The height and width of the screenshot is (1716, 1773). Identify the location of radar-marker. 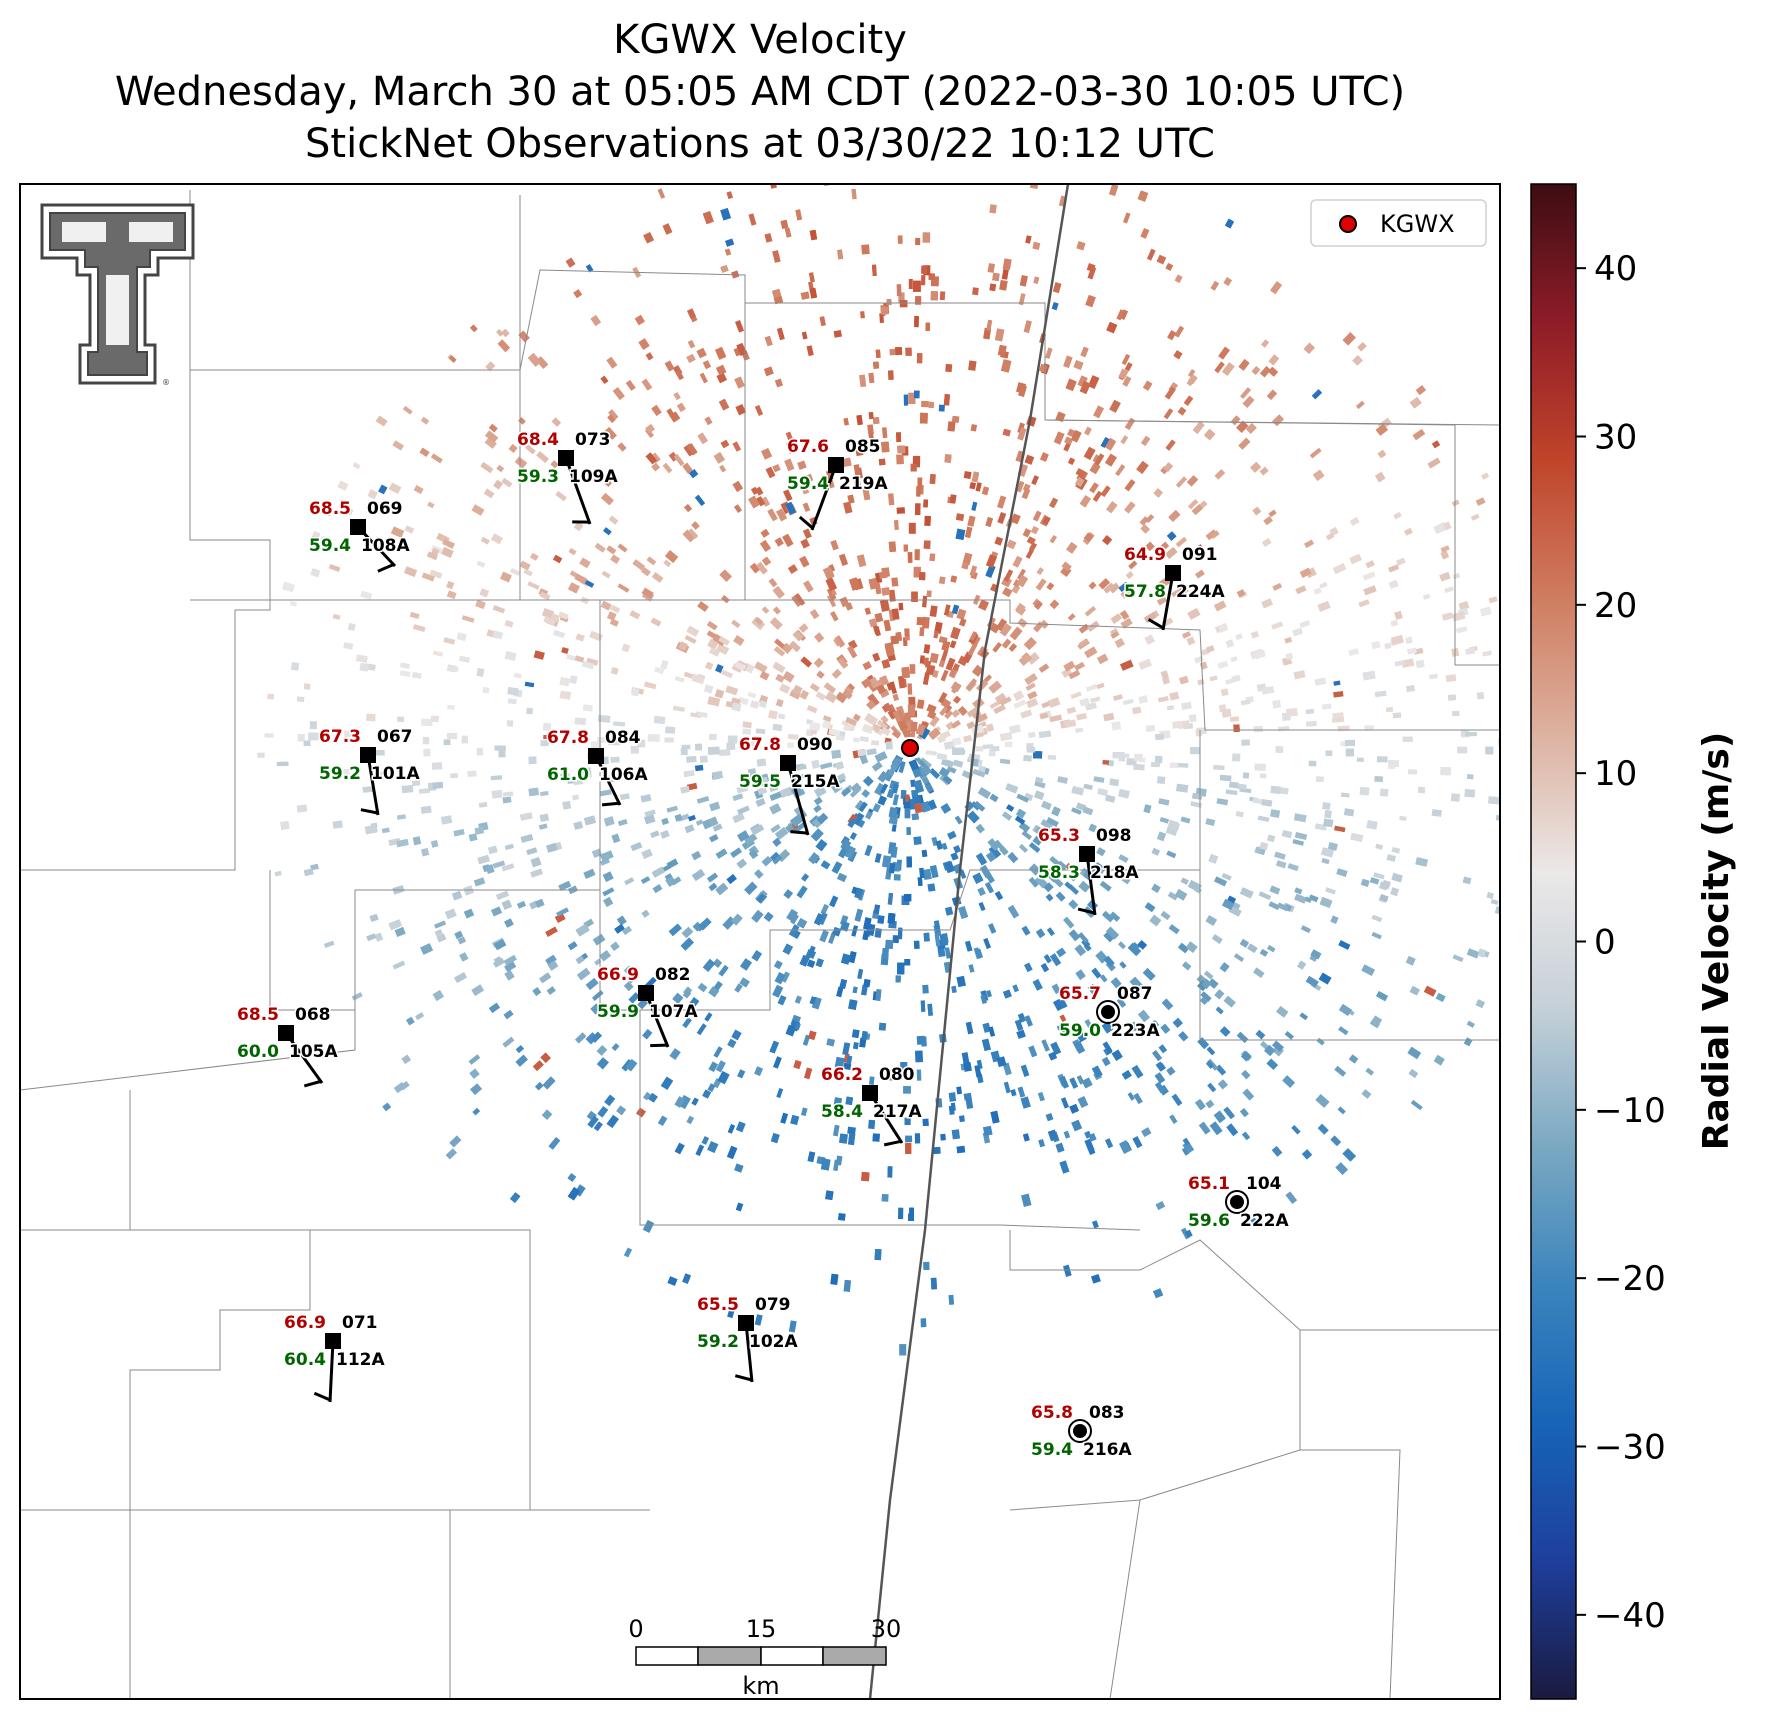
(910, 748).